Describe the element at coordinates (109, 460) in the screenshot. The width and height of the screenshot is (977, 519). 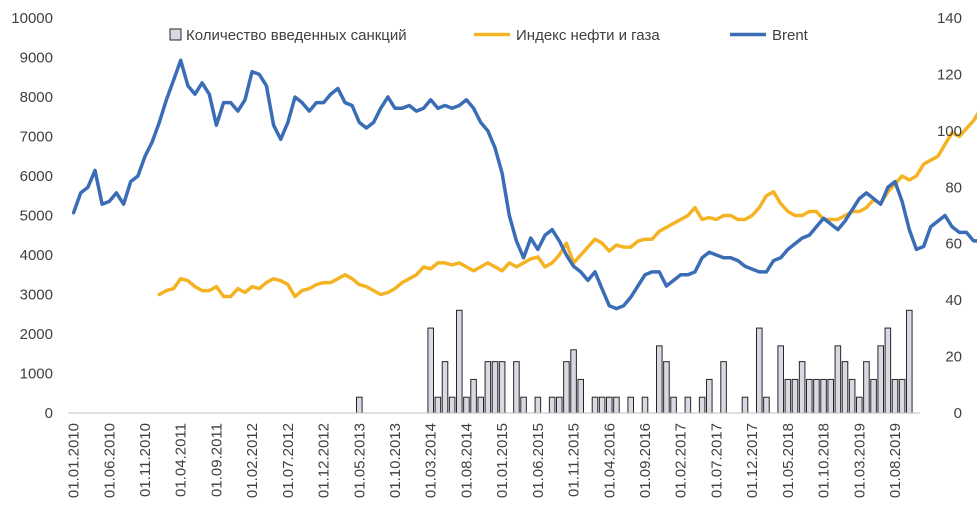
I see `x-tick-label: 01.06.2010` at that location.